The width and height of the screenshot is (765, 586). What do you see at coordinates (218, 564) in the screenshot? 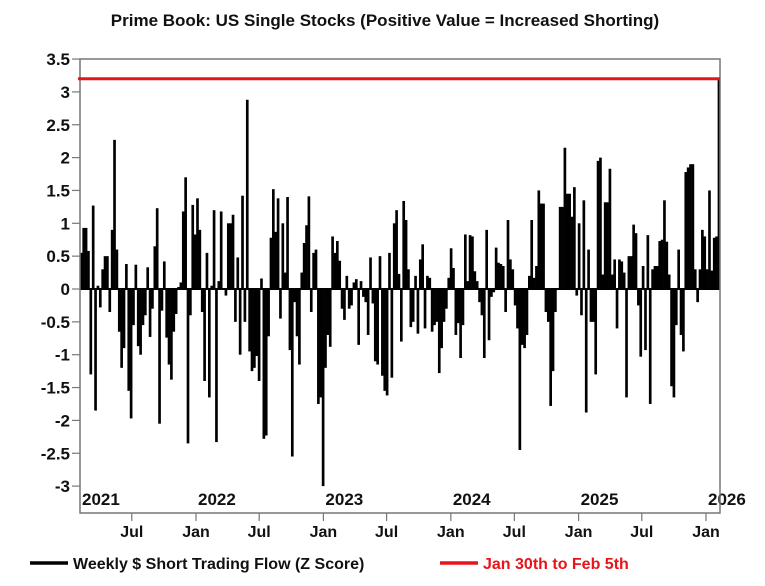
I see `legend-label-series: Weekly $ Short Trading Flow (Z Score)` at bounding box center [218, 564].